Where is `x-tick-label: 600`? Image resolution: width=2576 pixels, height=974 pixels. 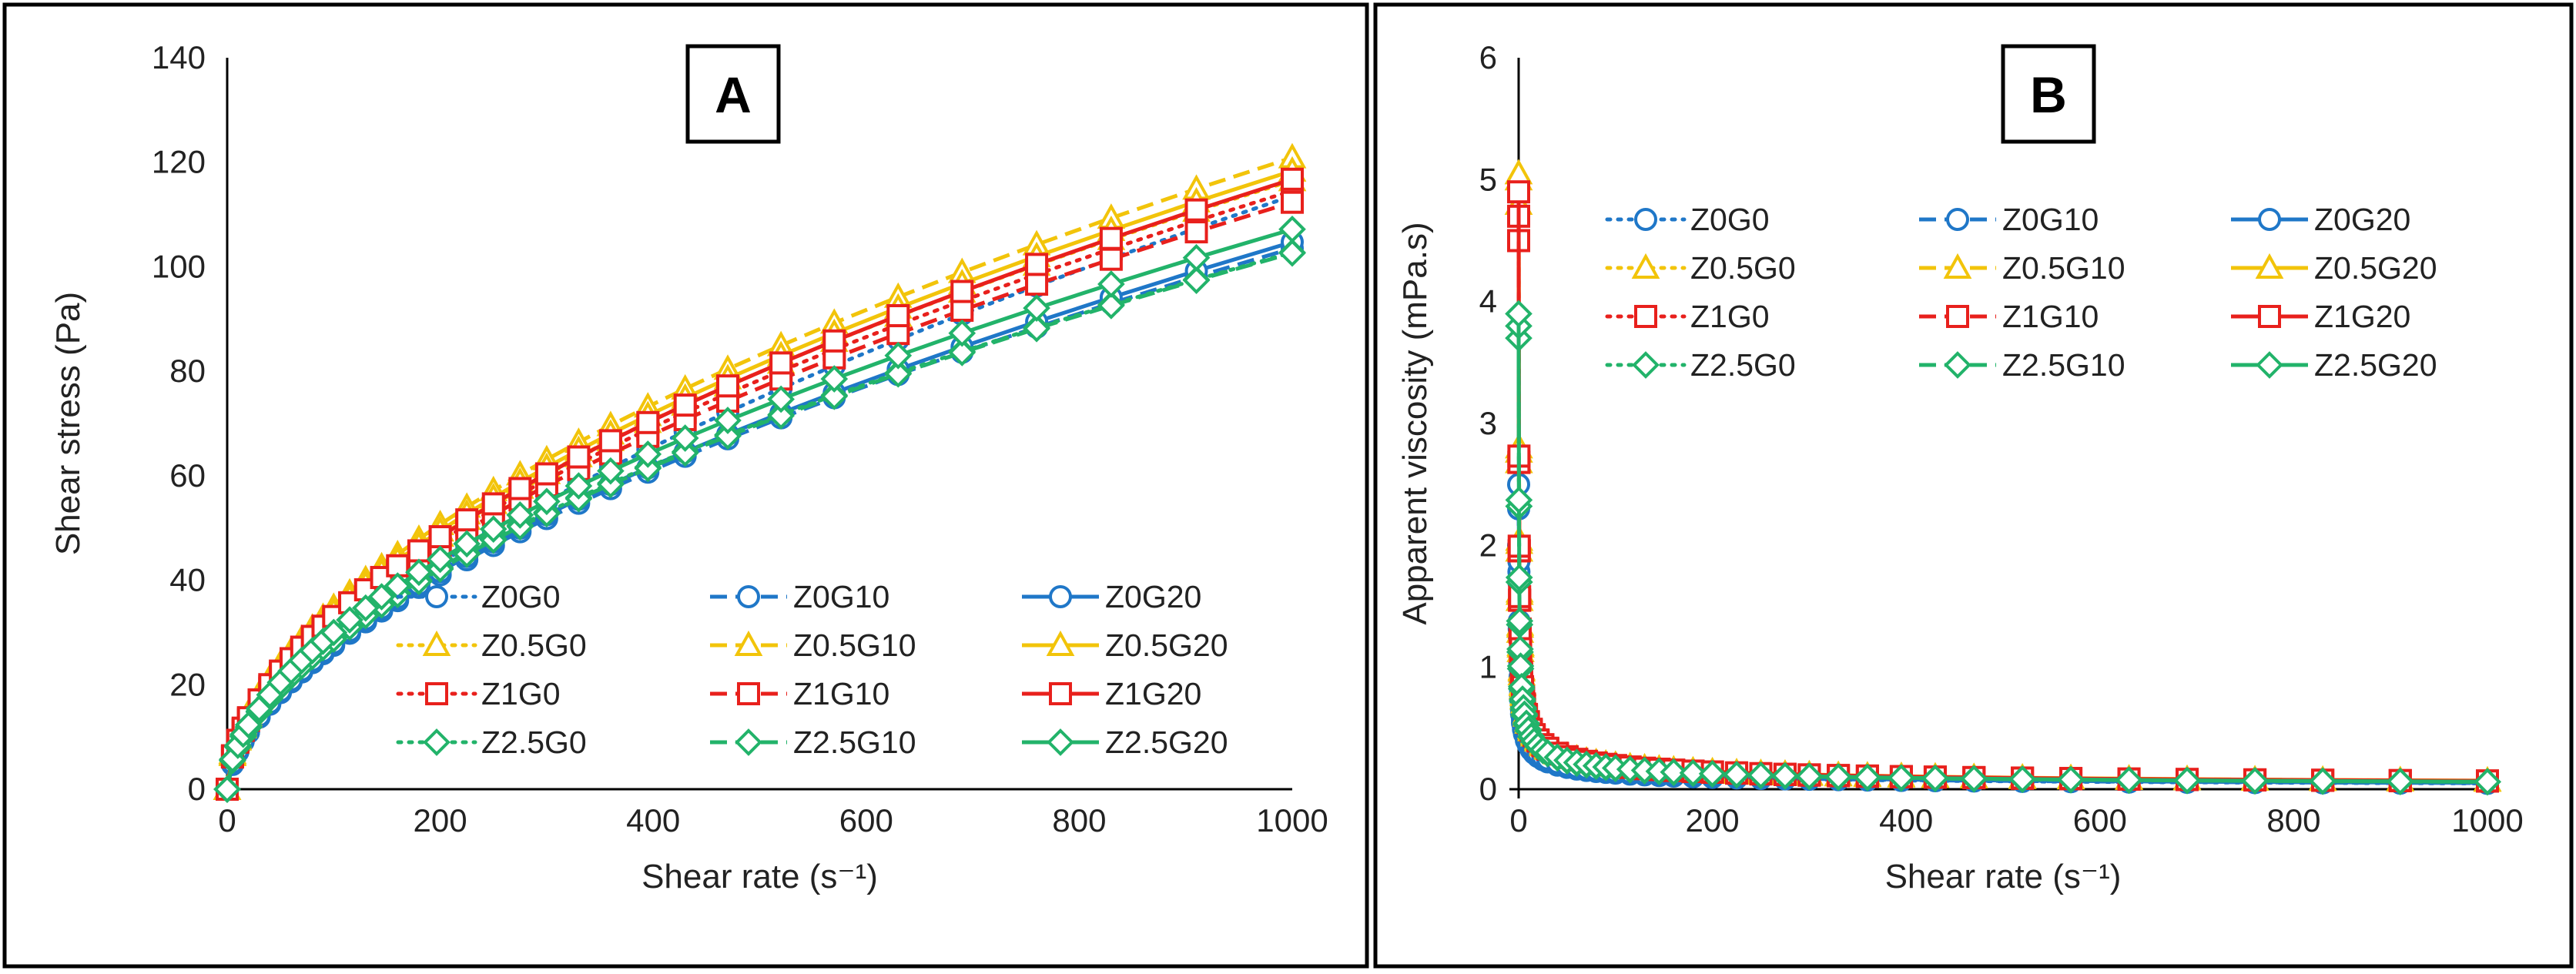 x-tick-label: 600 is located at coordinates (866, 820).